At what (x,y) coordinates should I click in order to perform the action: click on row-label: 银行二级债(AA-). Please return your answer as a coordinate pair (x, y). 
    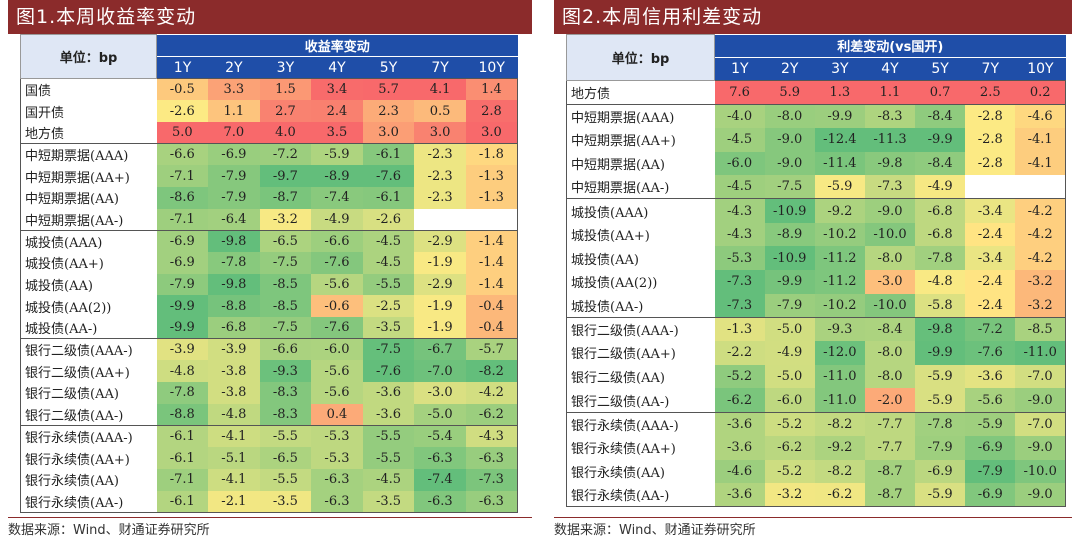
    Looking at the image, I should click on (88, 414).